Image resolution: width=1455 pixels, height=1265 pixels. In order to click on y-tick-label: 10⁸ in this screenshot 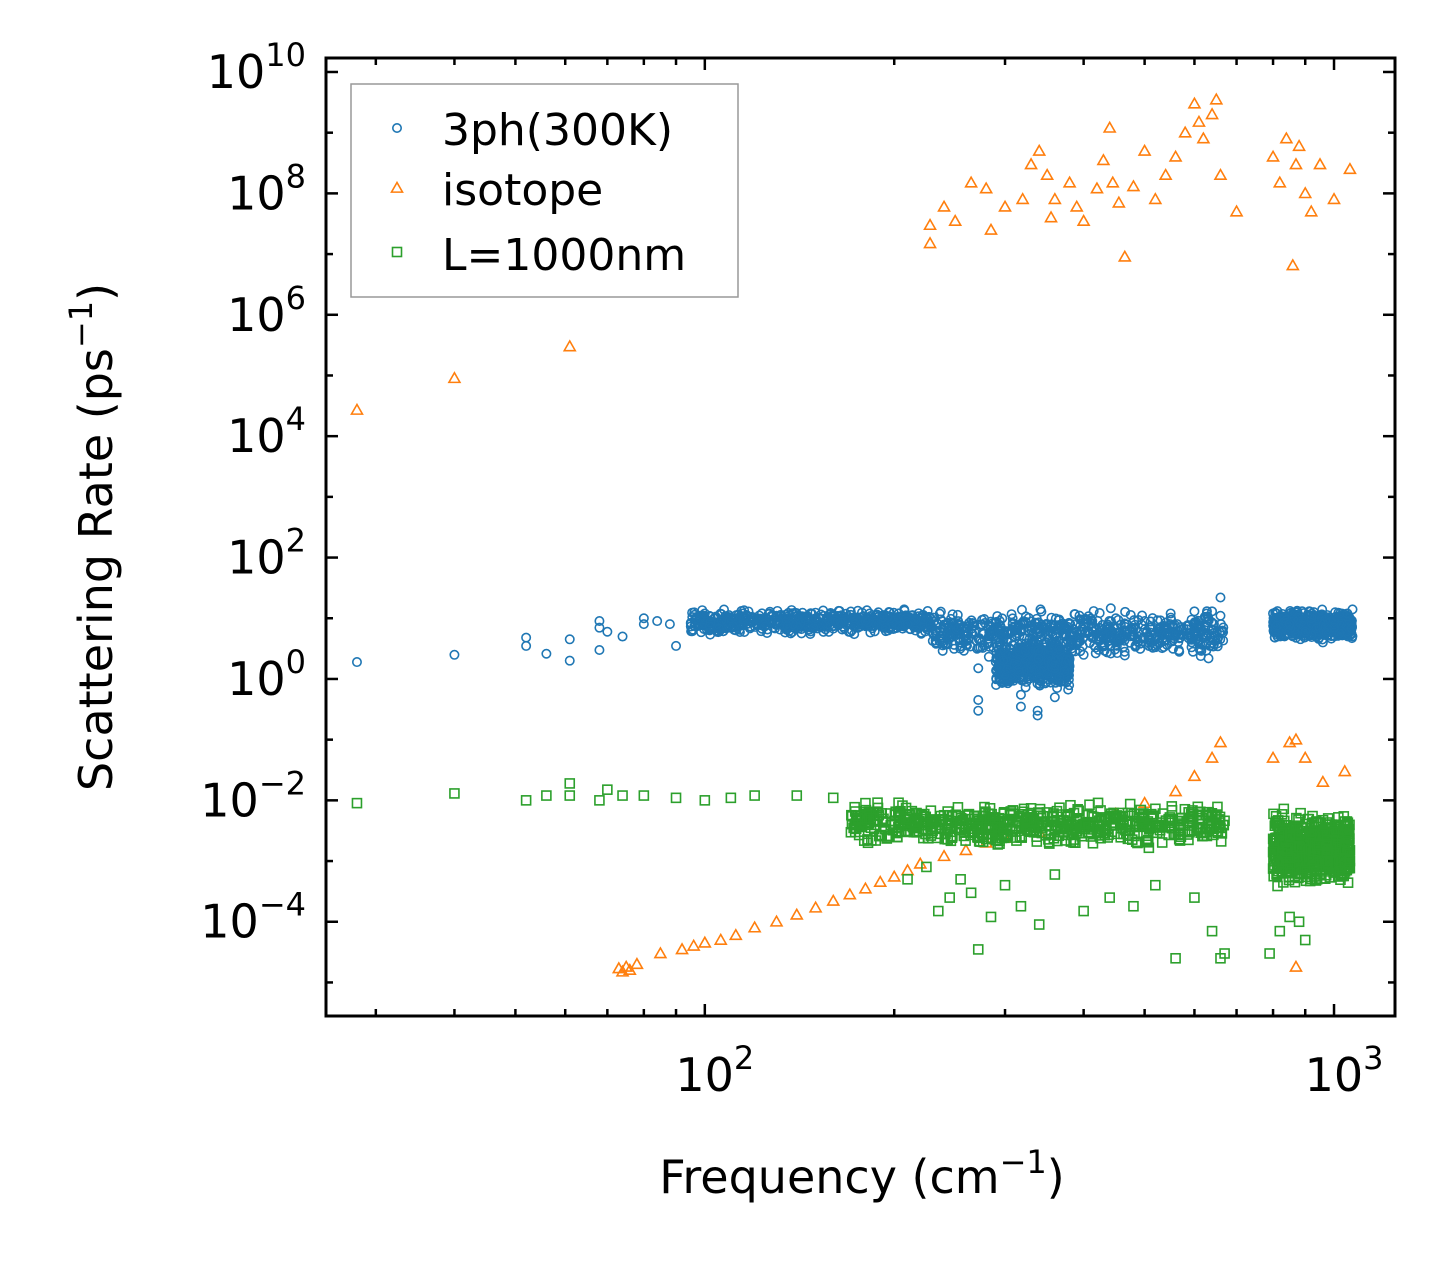, I will do `click(266, 188)`.